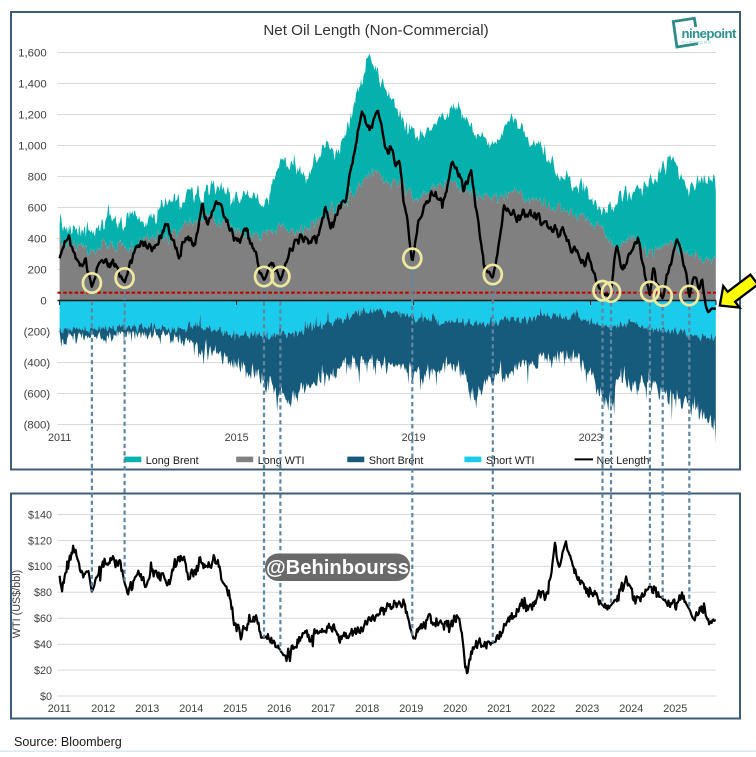 This screenshot has width=756, height=757. Describe the element at coordinates (172, 461) in the screenshot. I see `svg-text: Long Brent` at that location.